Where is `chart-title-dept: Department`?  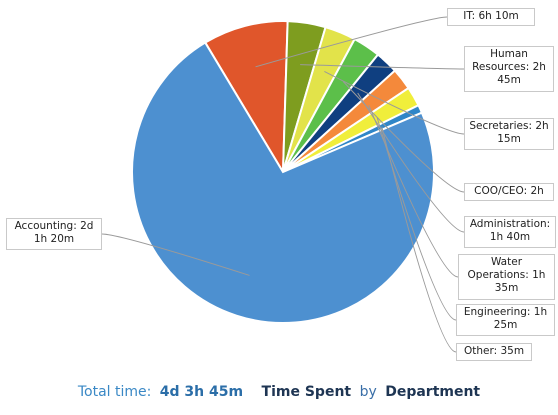
chart-title-dept: Department is located at coordinates (432, 392).